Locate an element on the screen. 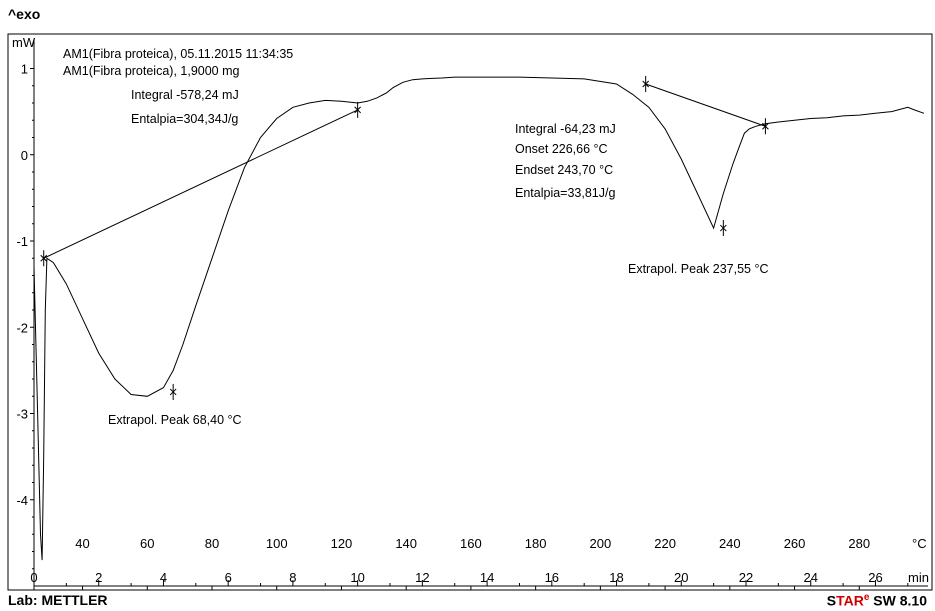  x-temp-tick-label: 120 is located at coordinates (342, 543).